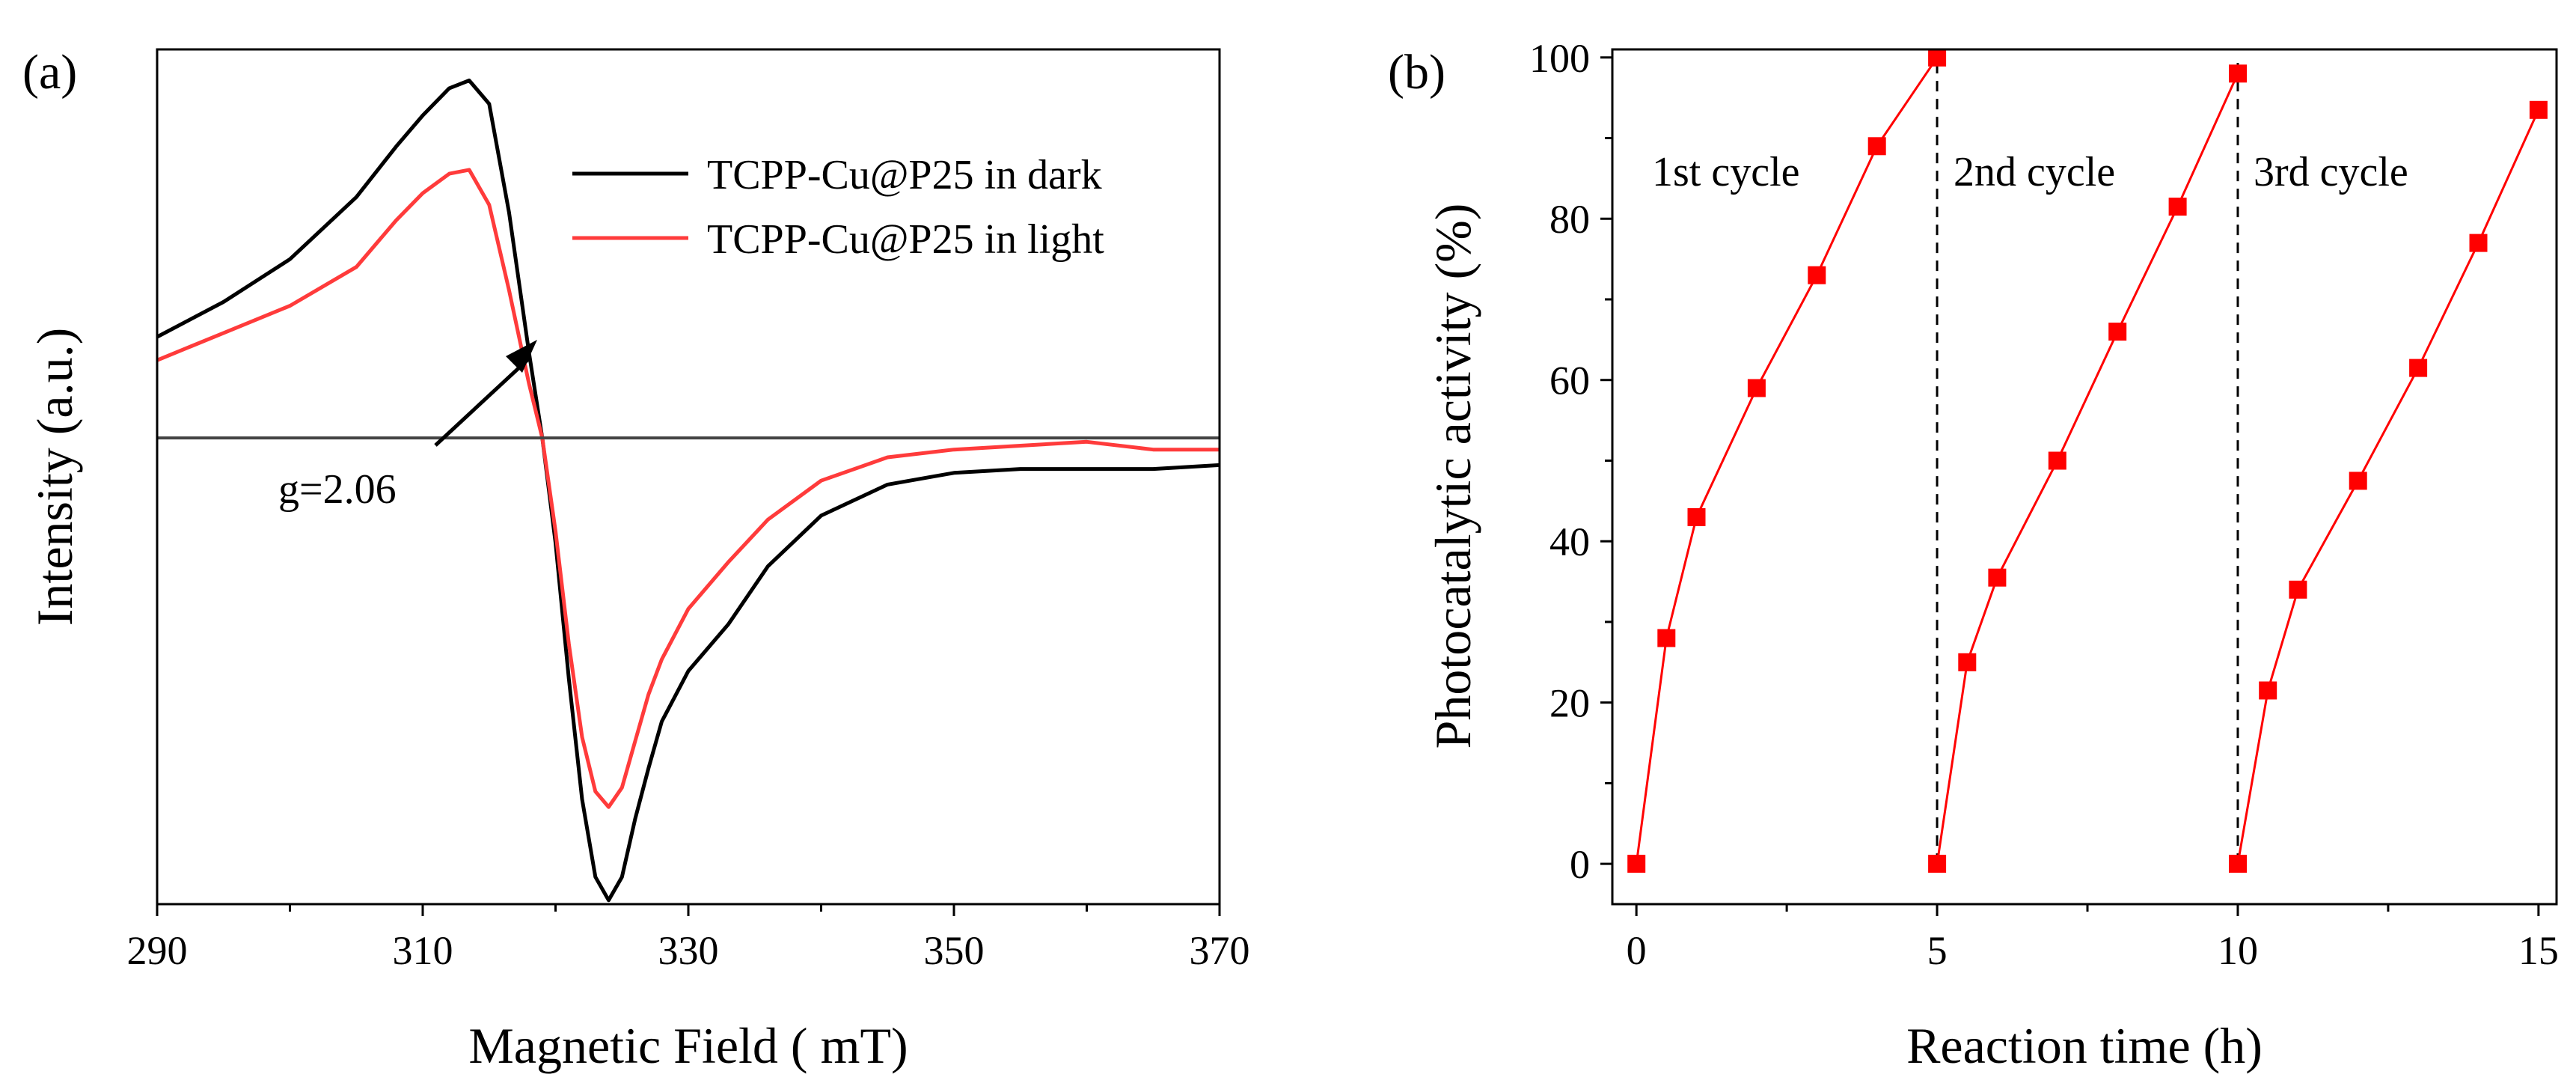 This screenshot has height=1092, width=2576. Describe the element at coordinates (1580, 864) in the screenshot. I see `y-tick-label: 0` at that location.